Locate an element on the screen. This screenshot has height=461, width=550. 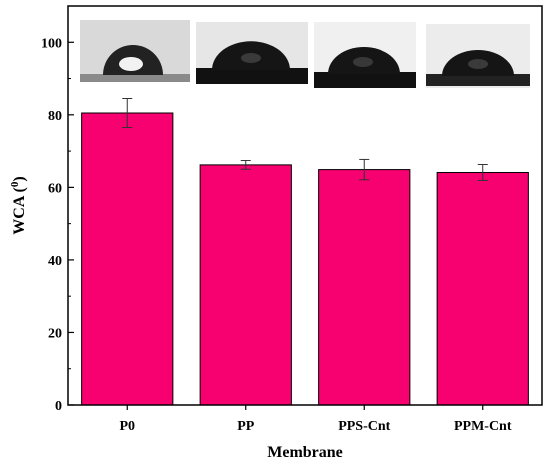
droplet-photos is located at coordinates (305, 54).